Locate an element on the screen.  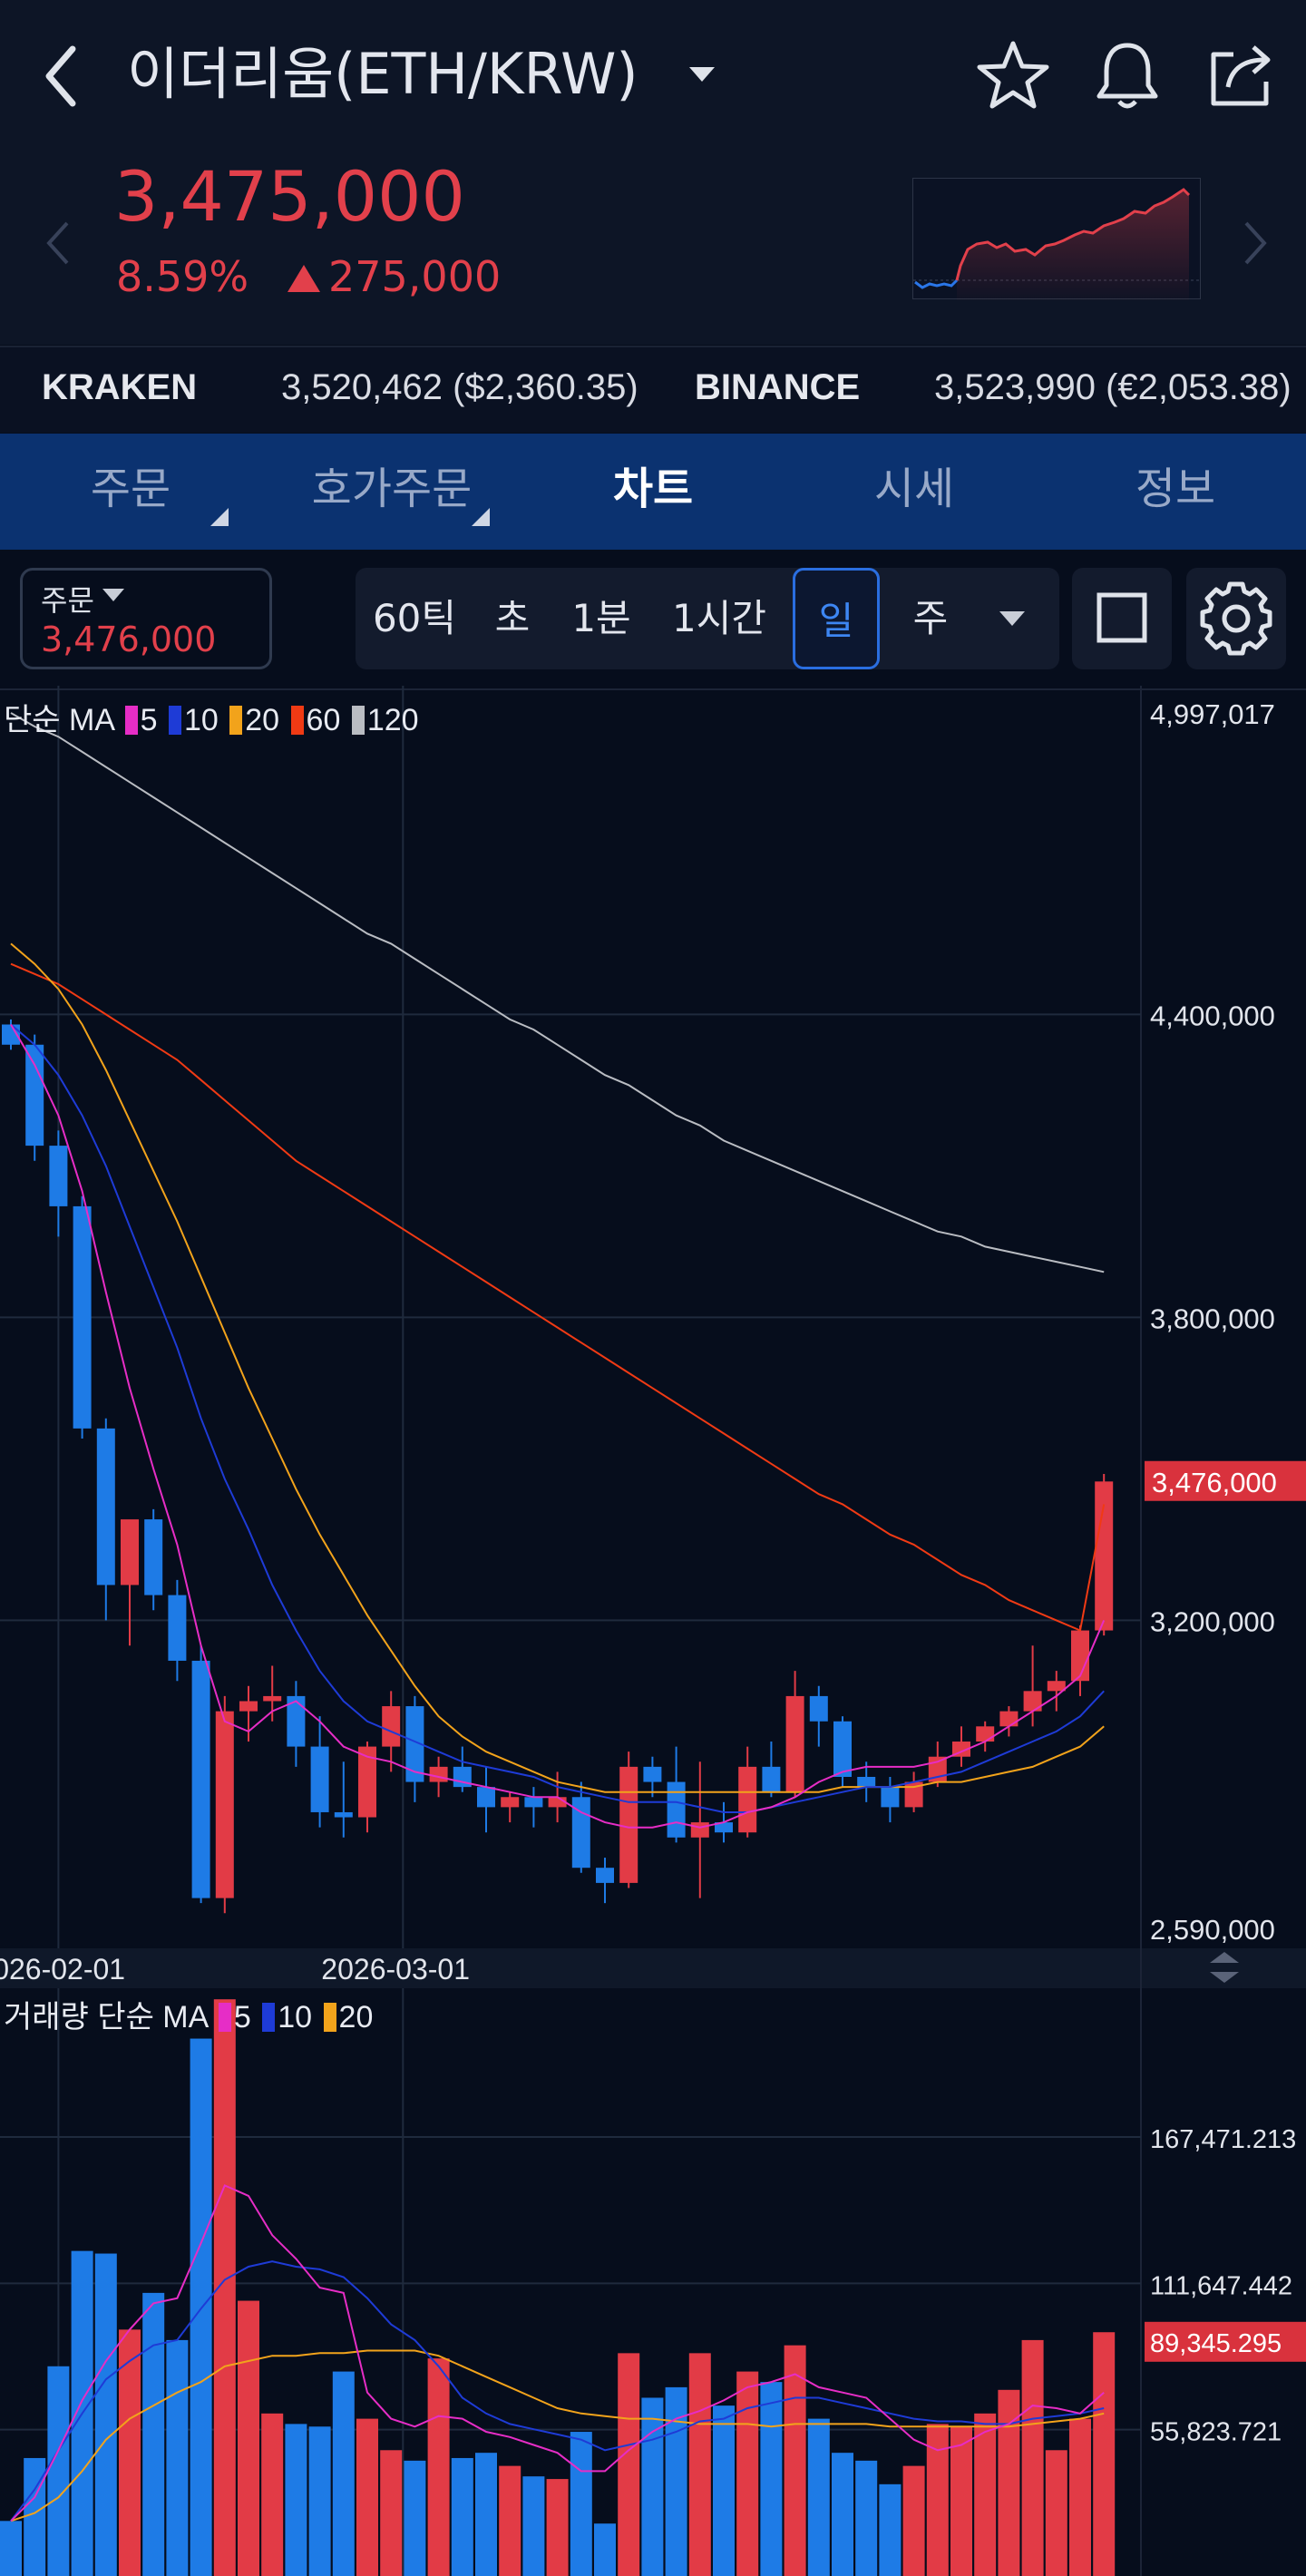
tab-order: 주문 is located at coordinates (130, 492).